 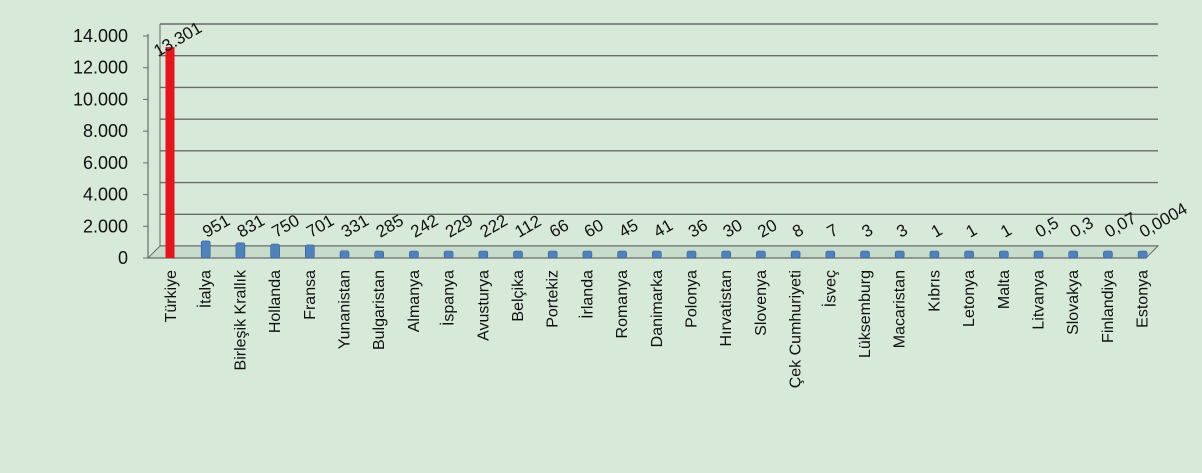 I want to click on bar-cek-cumhuriyeti, so click(x=795, y=254).